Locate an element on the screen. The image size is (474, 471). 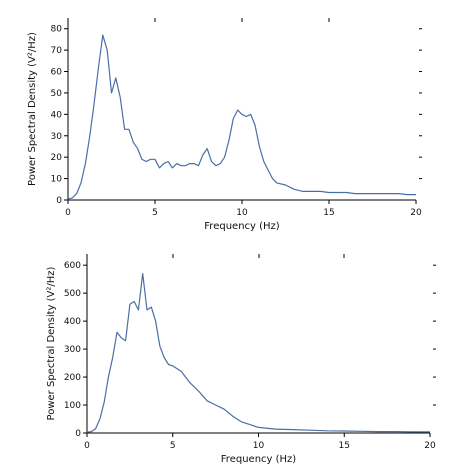
bottom-y-tick-label: 600 is located at coordinates (72, 266).